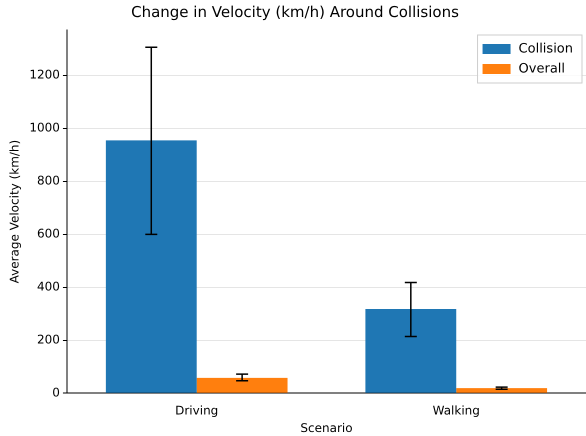 Image resolution: width=586 pixels, height=436 pixels. What do you see at coordinates (14, 212) in the screenshot?
I see `y-axis-title: Average Velocity (km/h)` at bounding box center [14, 212].